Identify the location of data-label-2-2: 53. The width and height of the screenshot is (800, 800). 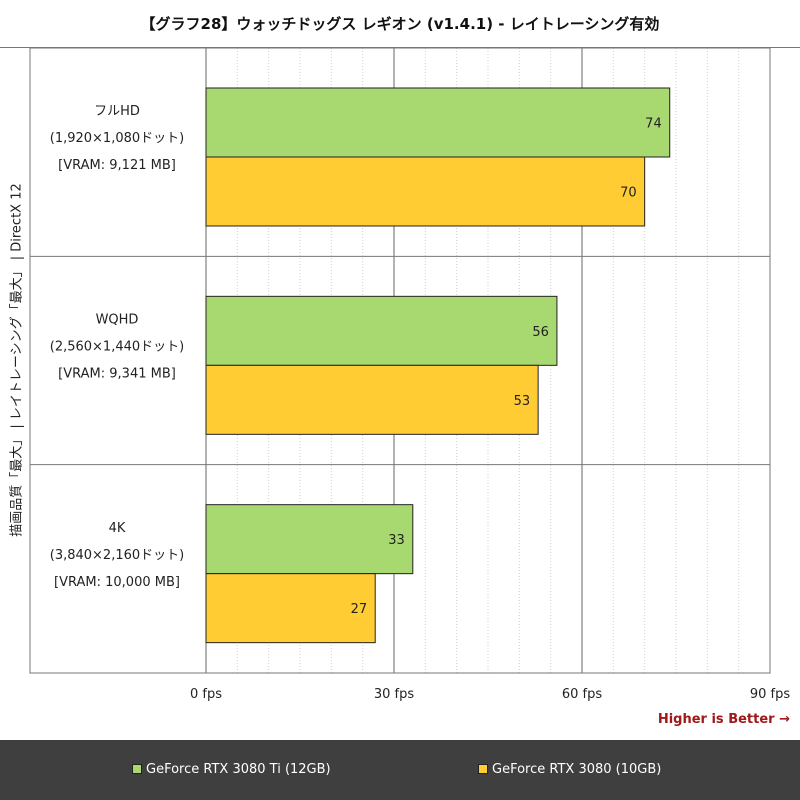
(522, 401).